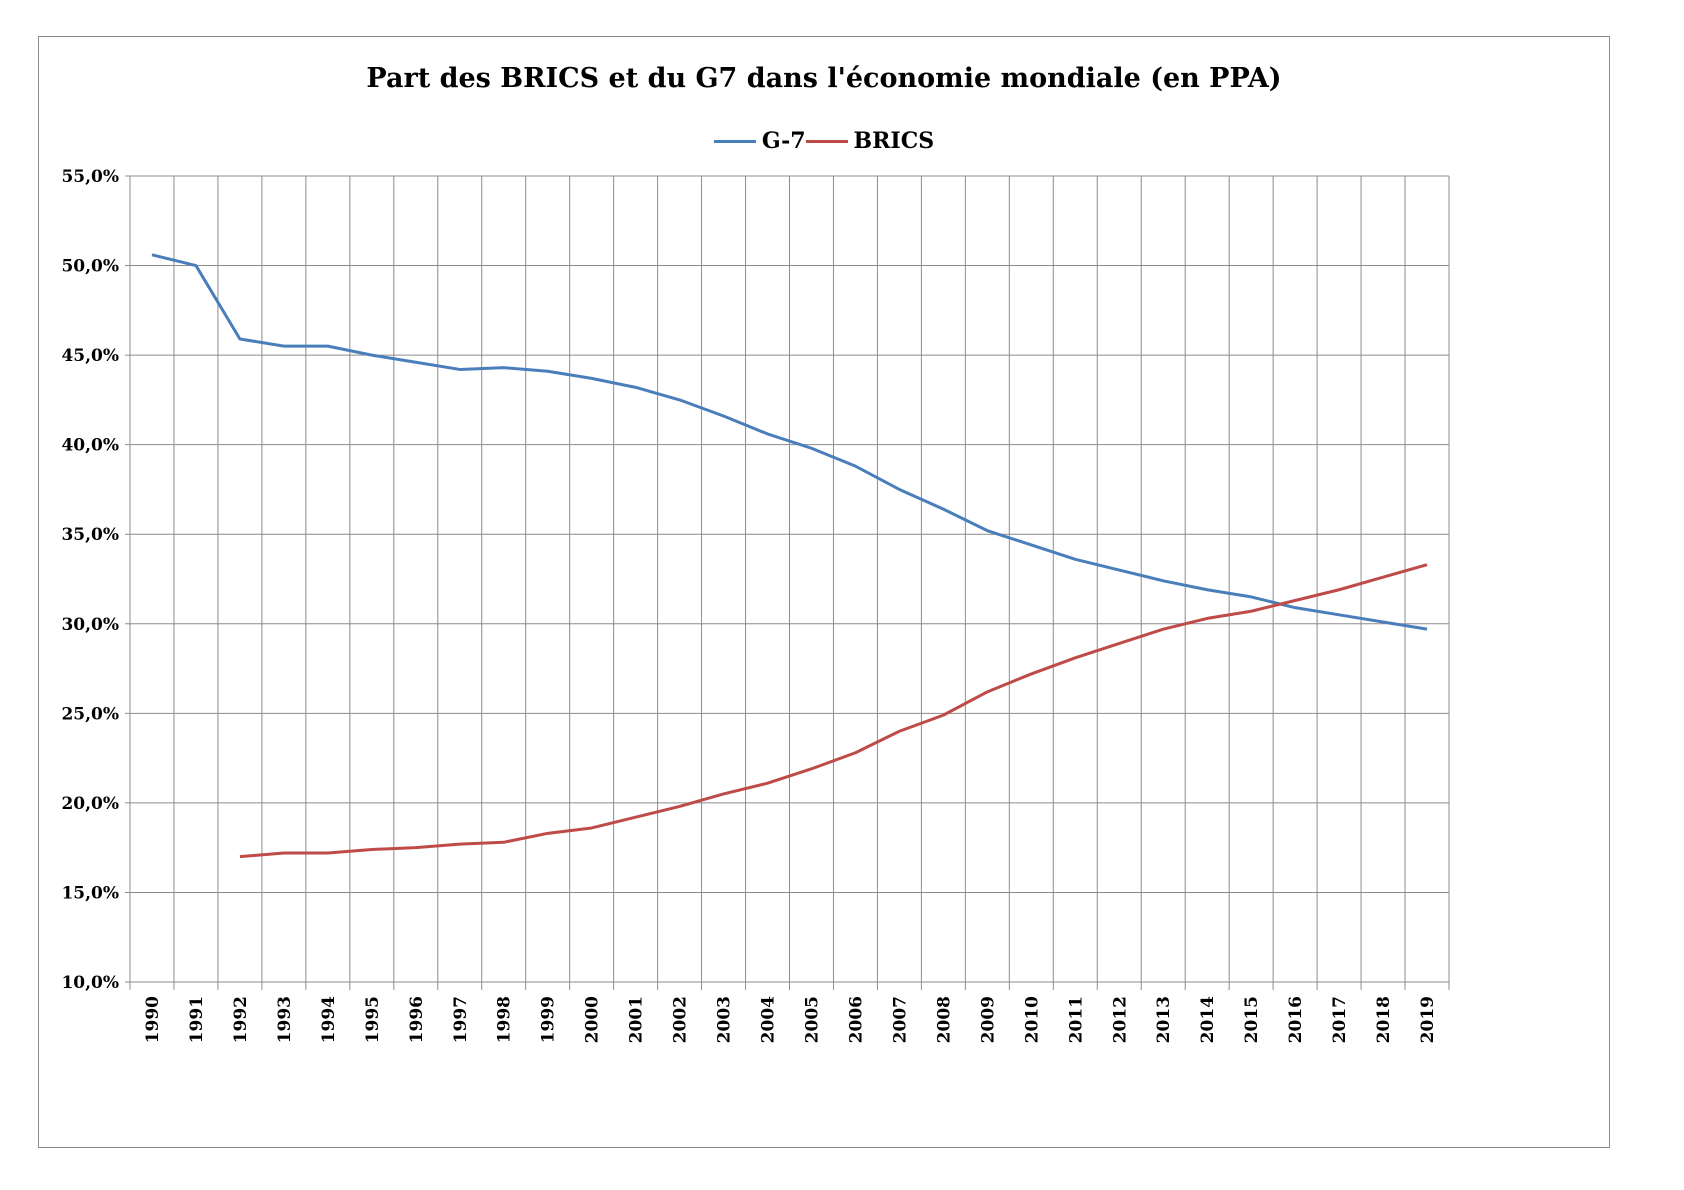 This screenshot has width=1684, height=1190. What do you see at coordinates (1208, 1019) in the screenshot?
I see `x-tick-label: 2014` at bounding box center [1208, 1019].